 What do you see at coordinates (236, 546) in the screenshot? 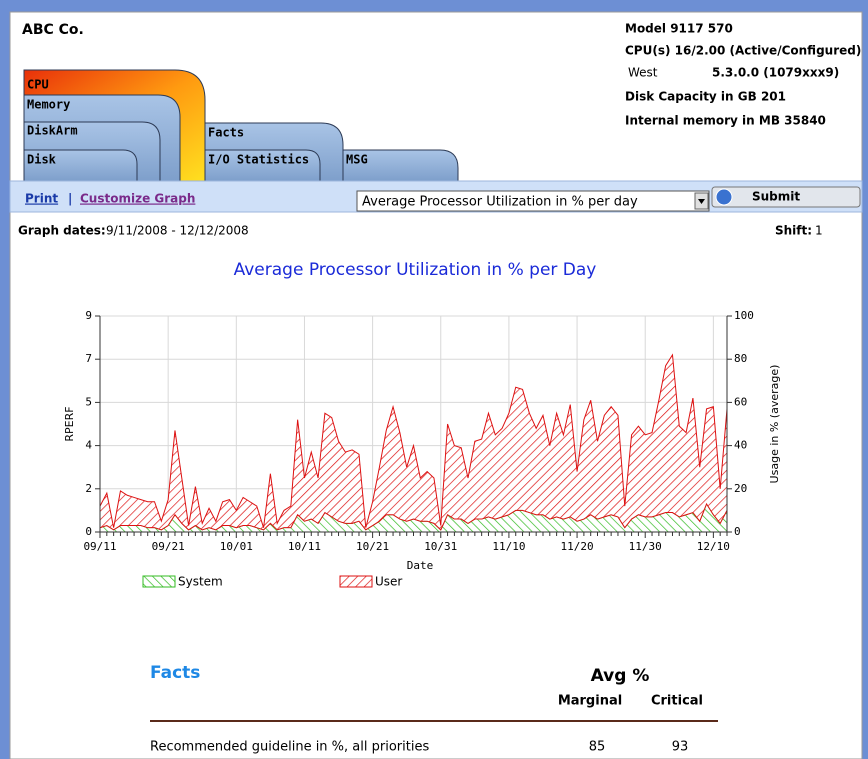
I see `x-tick-label: 10/01` at bounding box center [236, 546].